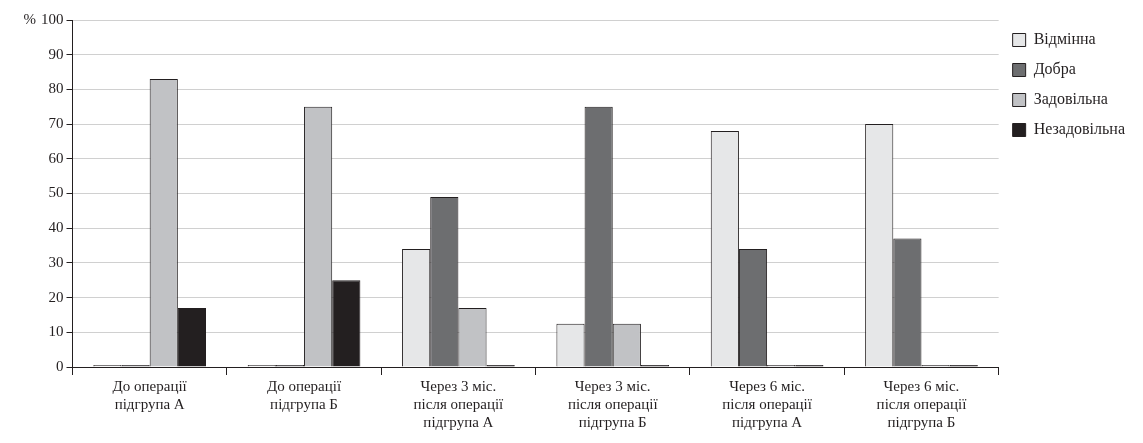 This screenshot has width=1143, height=443. I want to click on x-tick-label: Через 6 міс. після операції підгрупа Б, so click(922, 403).